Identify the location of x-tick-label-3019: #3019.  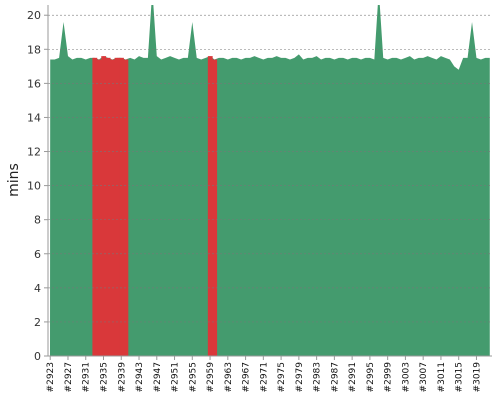
(477, 377).